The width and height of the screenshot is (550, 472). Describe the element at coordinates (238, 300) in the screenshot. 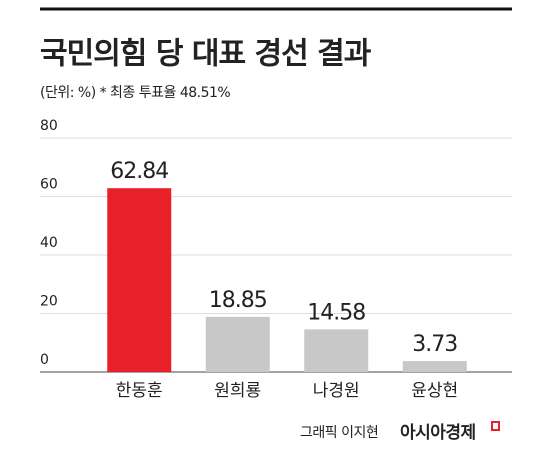

I see `value-label: 18.85` at that location.